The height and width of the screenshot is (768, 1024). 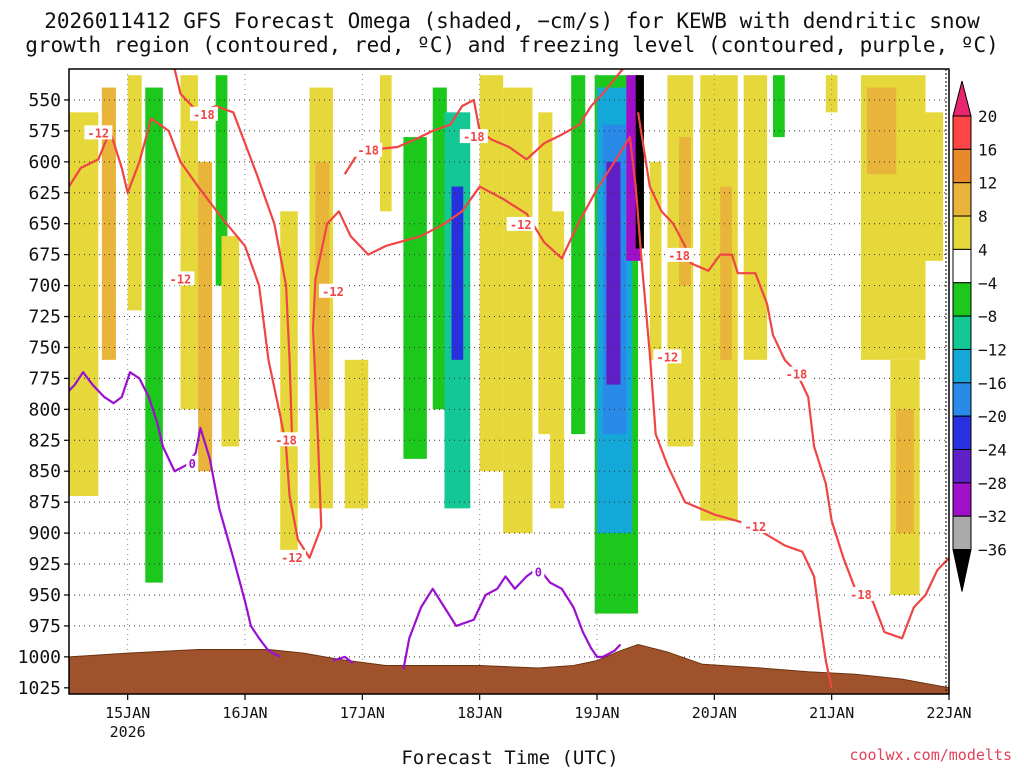 What do you see at coordinates (39, 688) in the screenshot?
I see `y-tick-label-1025: 1025` at bounding box center [39, 688].